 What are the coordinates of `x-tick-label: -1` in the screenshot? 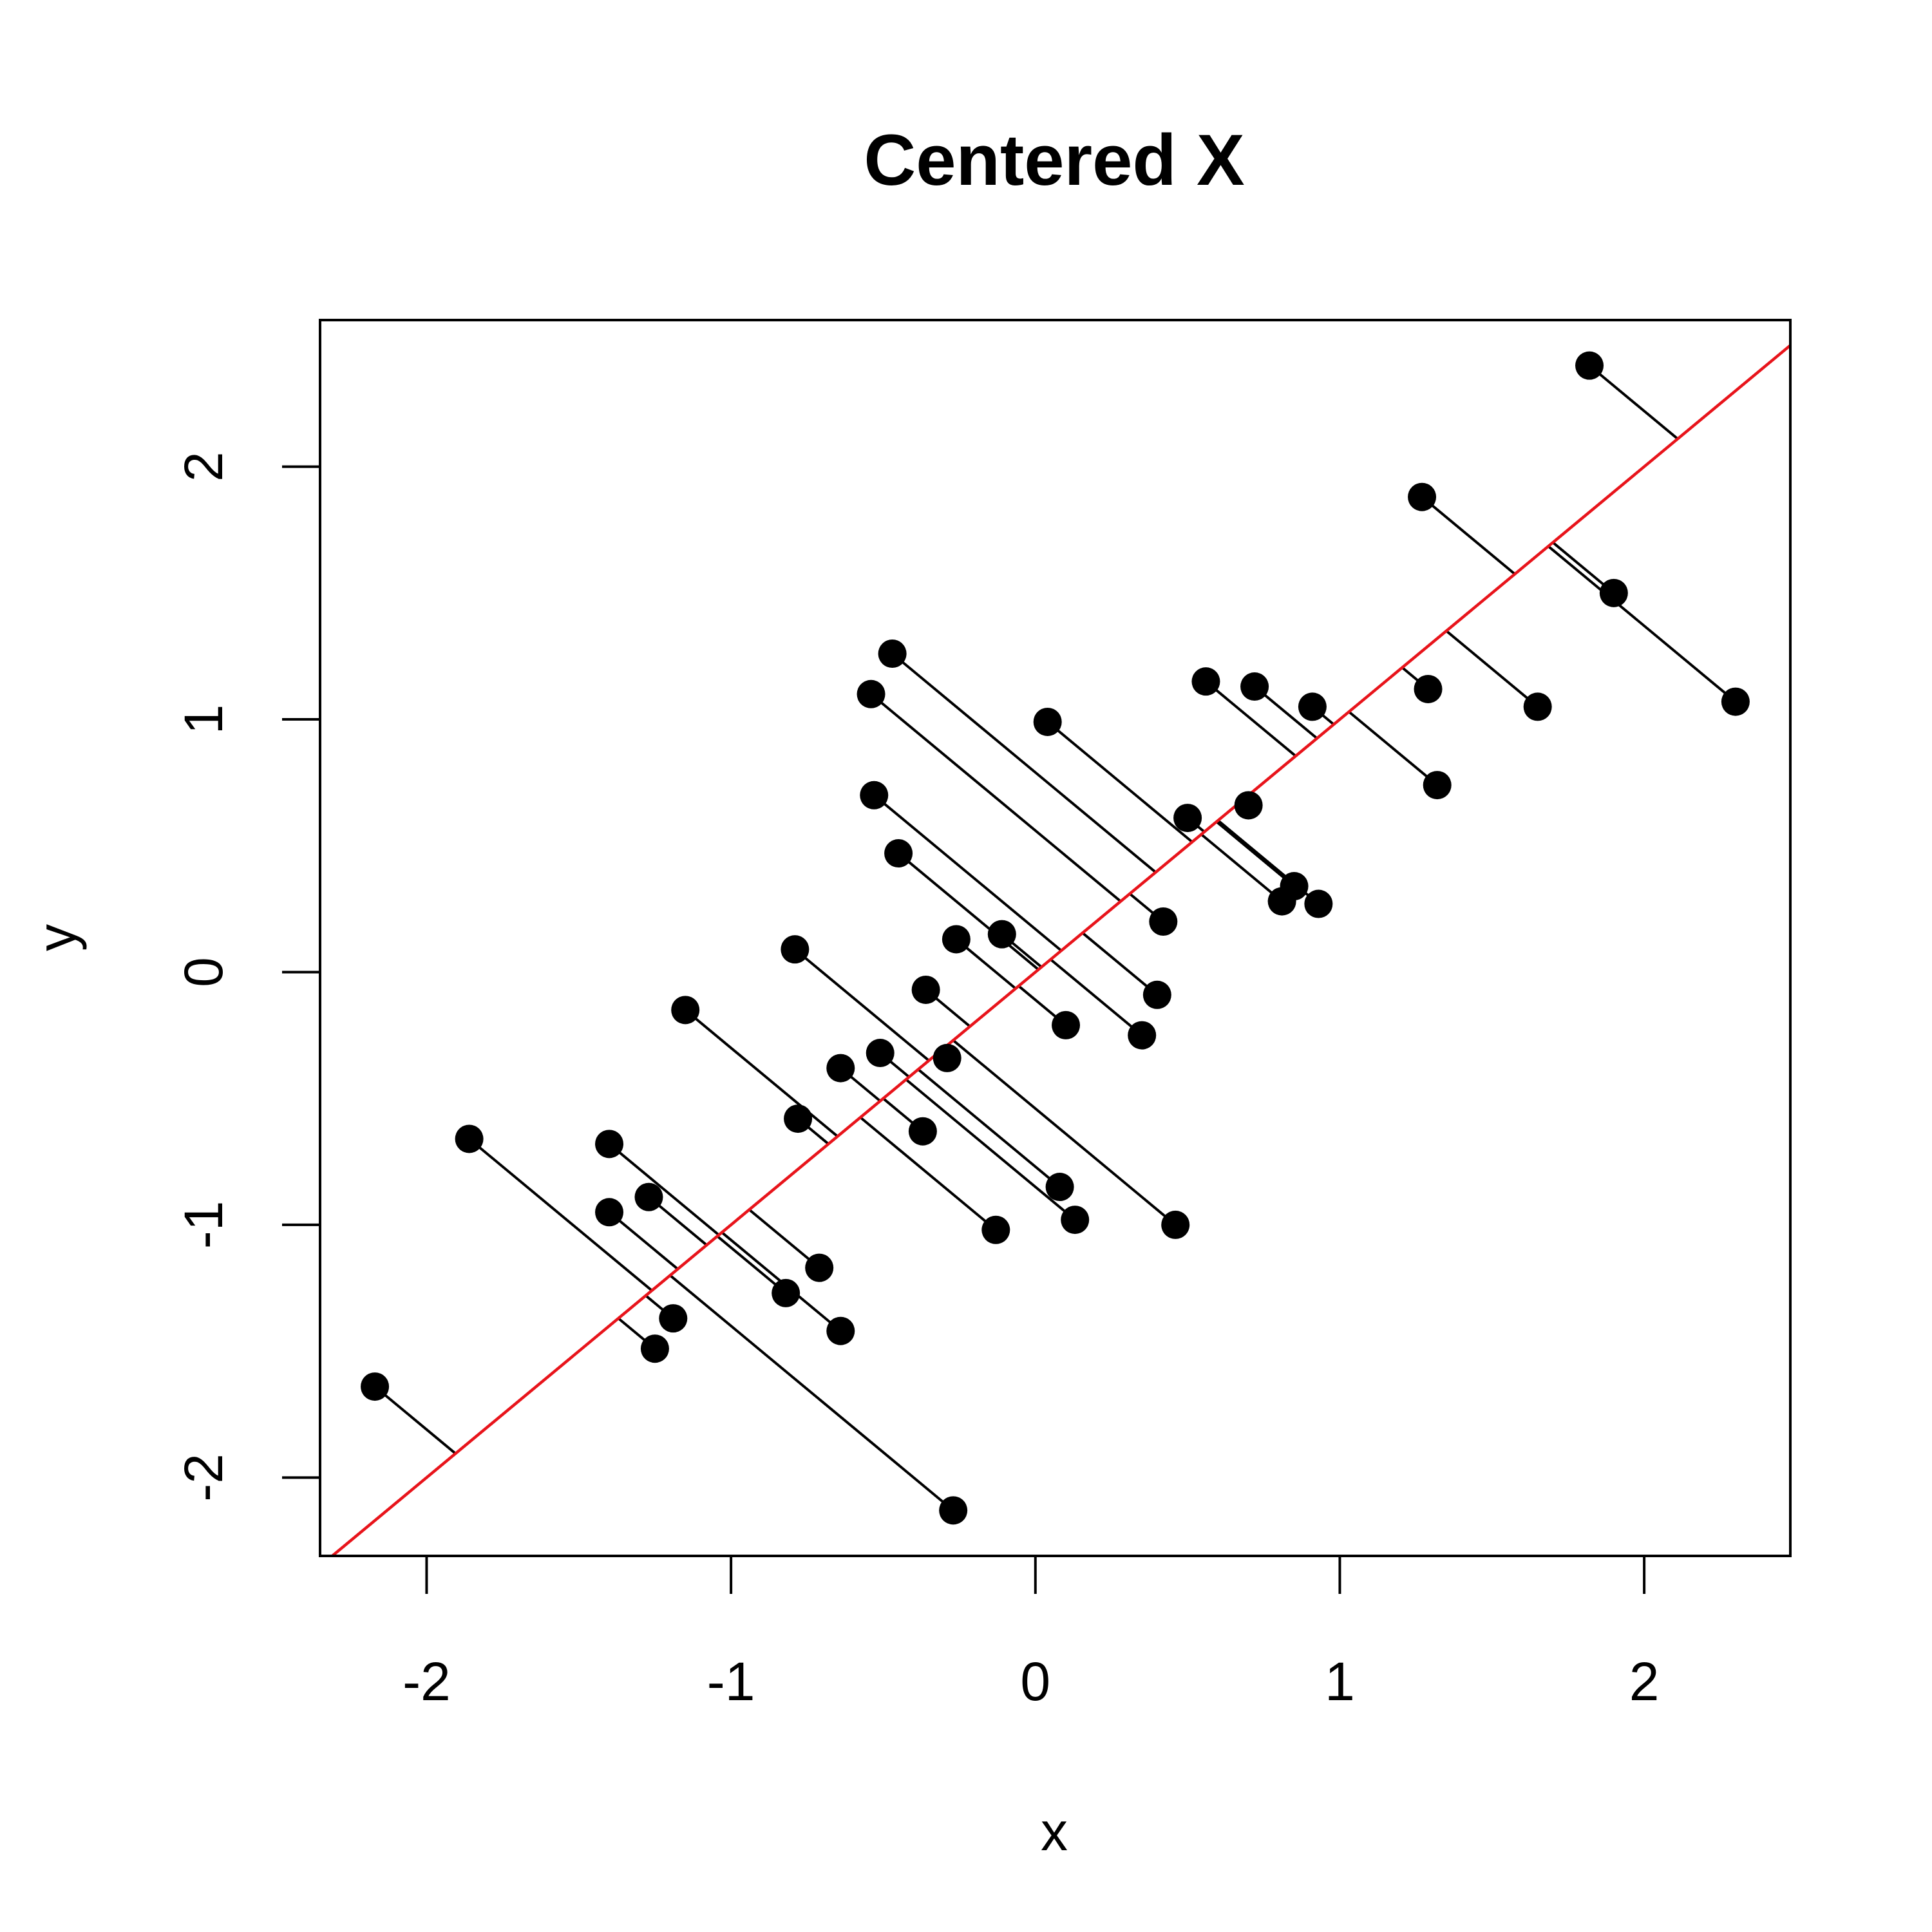 It's located at (731, 1682).